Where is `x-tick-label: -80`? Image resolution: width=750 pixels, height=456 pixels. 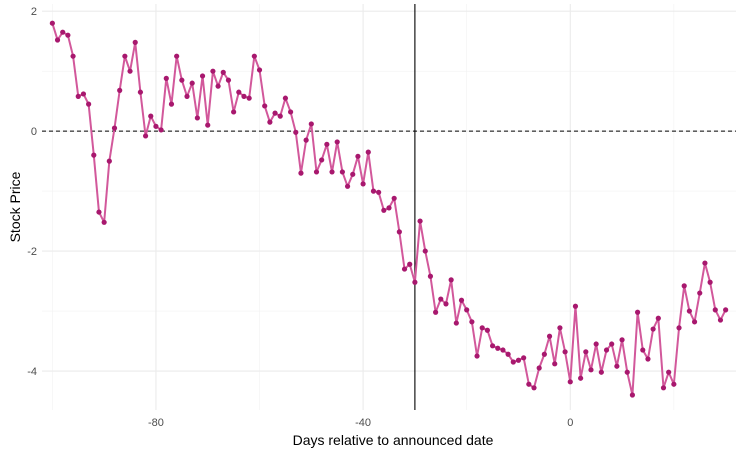
x-tick-label: -80 is located at coordinates (156, 423).